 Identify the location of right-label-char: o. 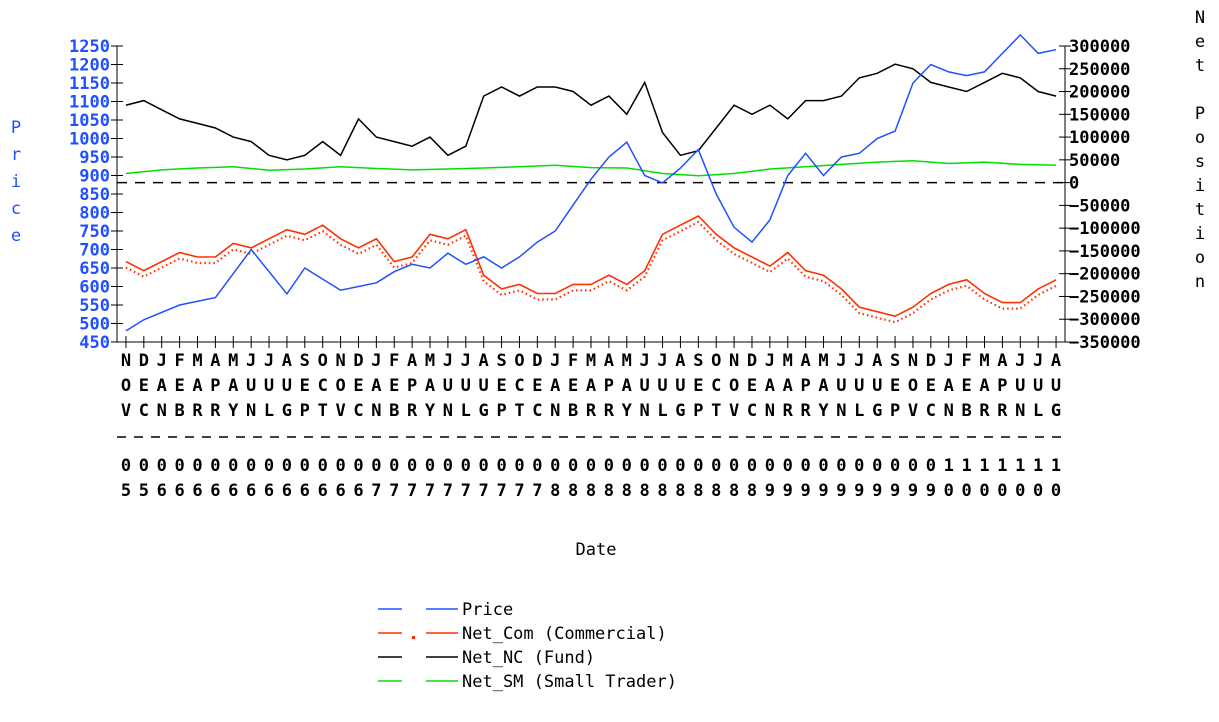
(1200, 138).